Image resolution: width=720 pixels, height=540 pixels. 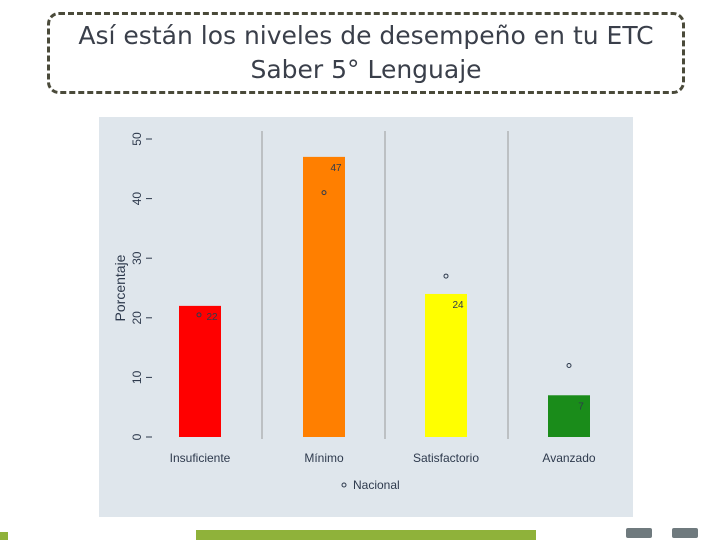 I want to click on y-tick-label-0: 0, so click(x=137, y=436).